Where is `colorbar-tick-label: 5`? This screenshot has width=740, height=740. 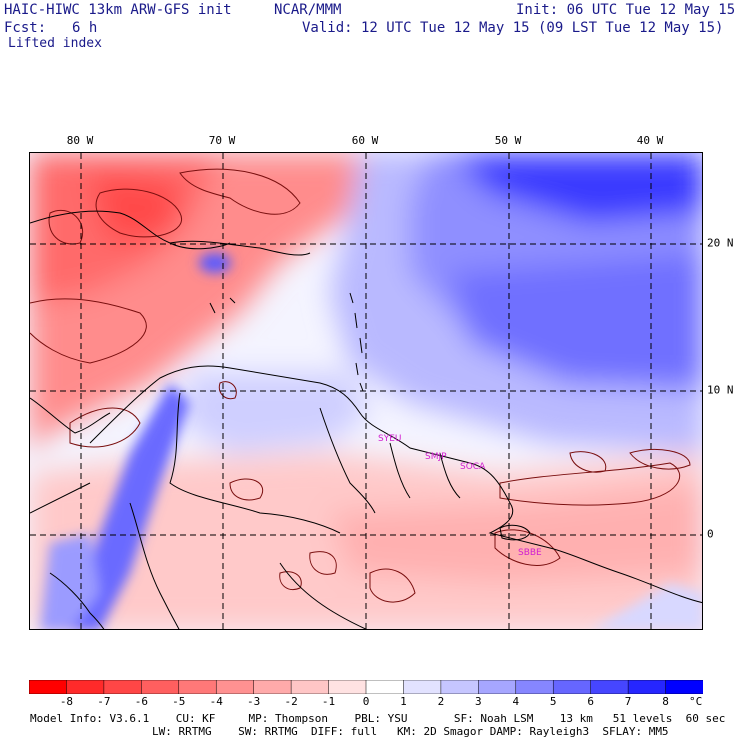
colorbar-tick-label: 5 is located at coordinates (553, 701).